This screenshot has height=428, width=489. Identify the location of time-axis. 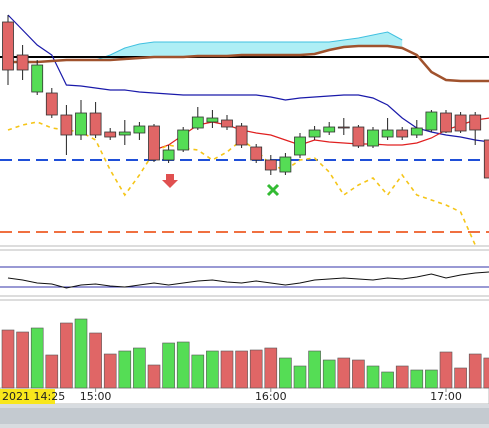
(244, 396).